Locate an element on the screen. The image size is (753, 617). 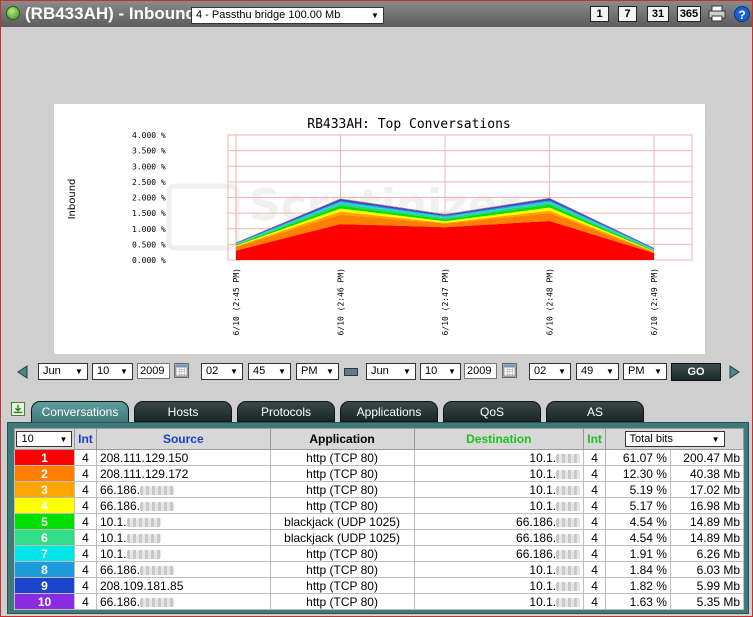
percent-cell: 1.91 % is located at coordinates (638, 553).